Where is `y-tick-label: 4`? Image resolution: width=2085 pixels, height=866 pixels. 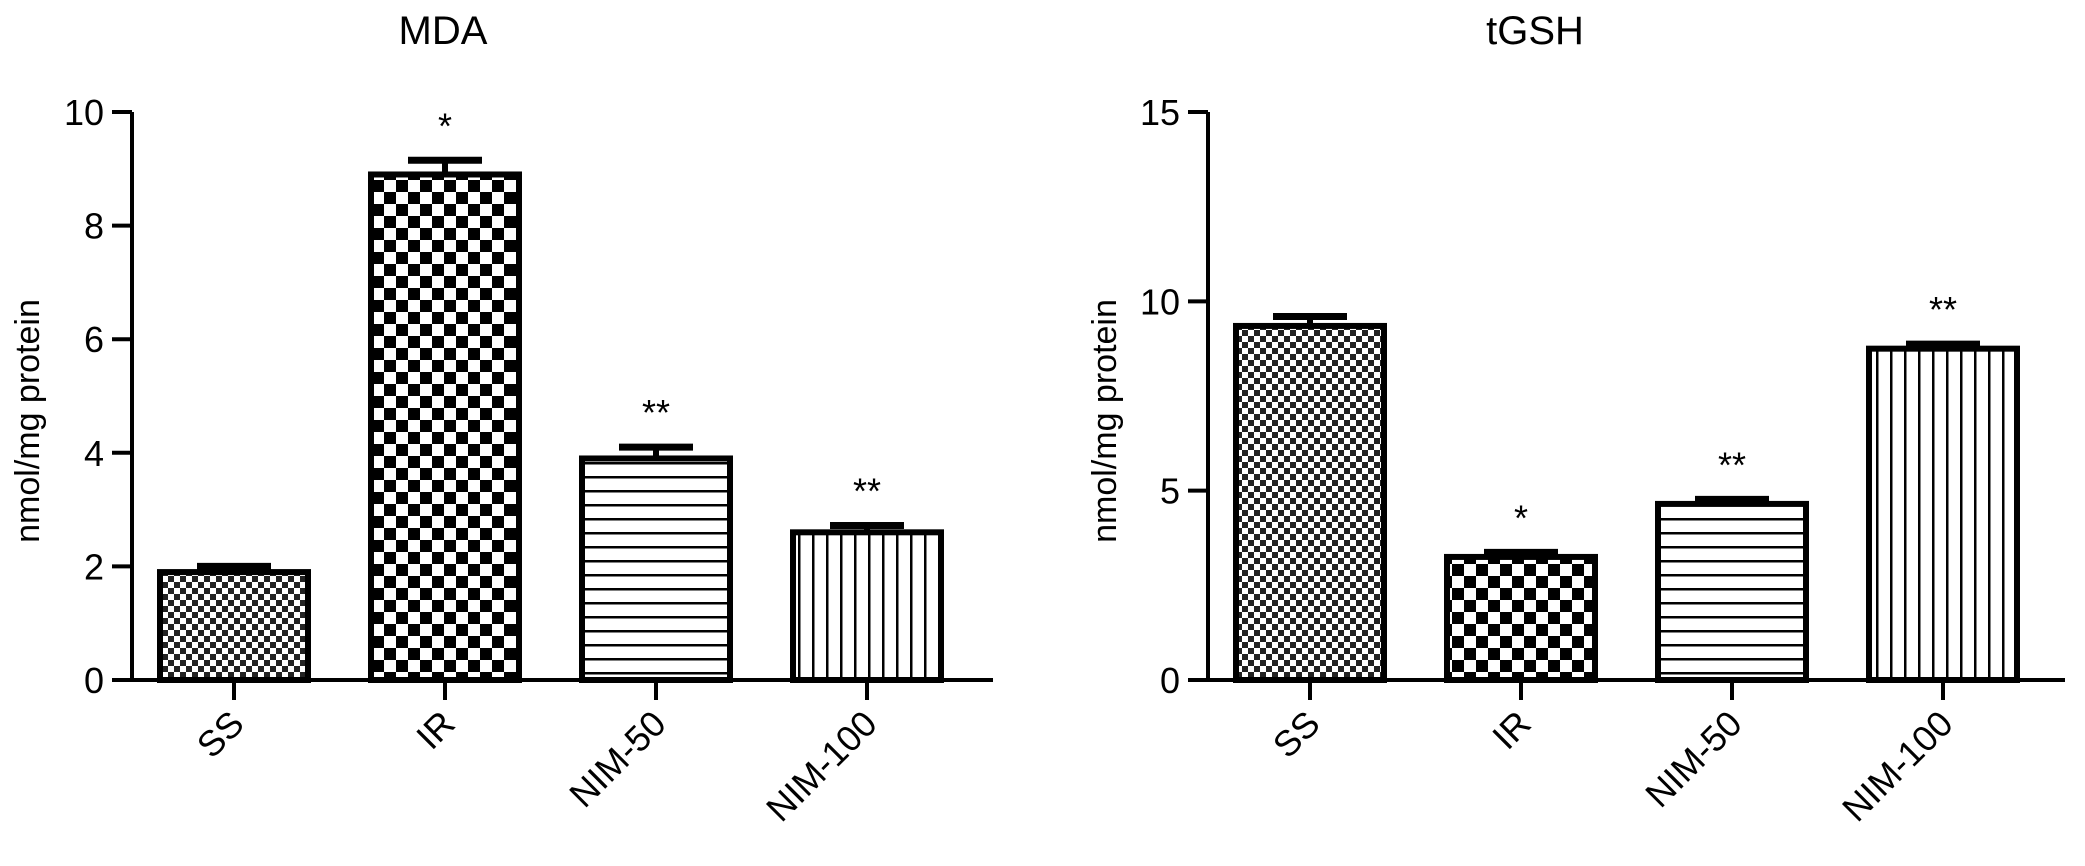
y-tick-label: 4 is located at coordinates (94, 453).